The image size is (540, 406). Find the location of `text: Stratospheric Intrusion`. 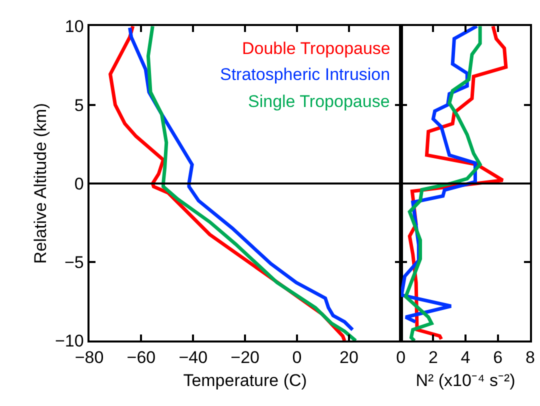

text: Stratospheric Intrusion is located at coordinates (305, 74).